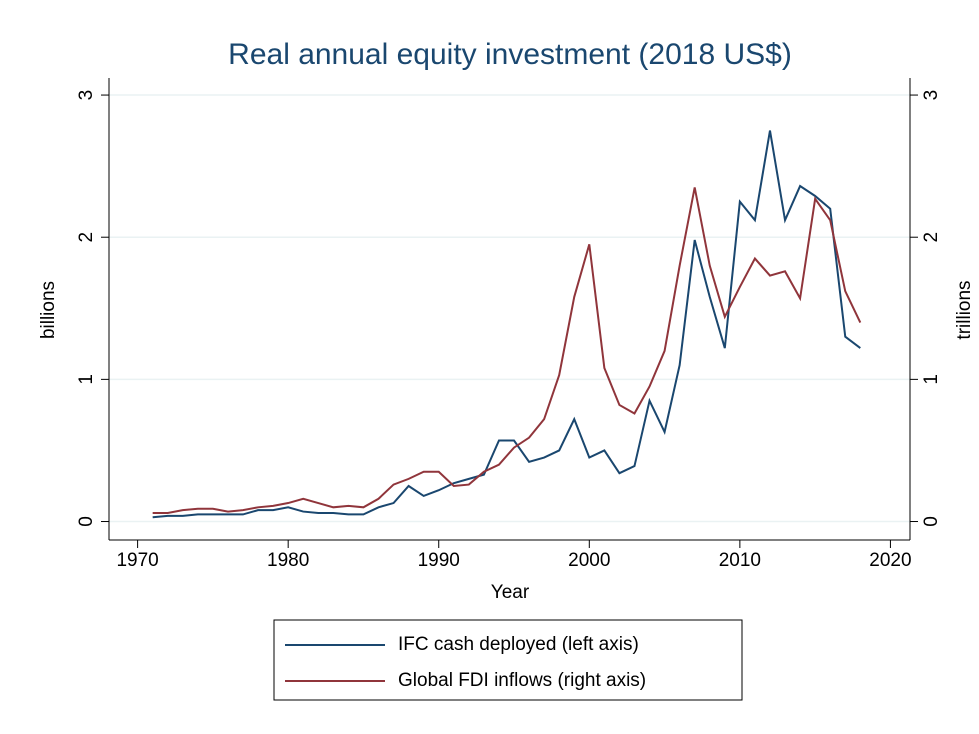 The height and width of the screenshot is (734, 979). I want to click on y2-tick-label: 1, so click(931, 379).